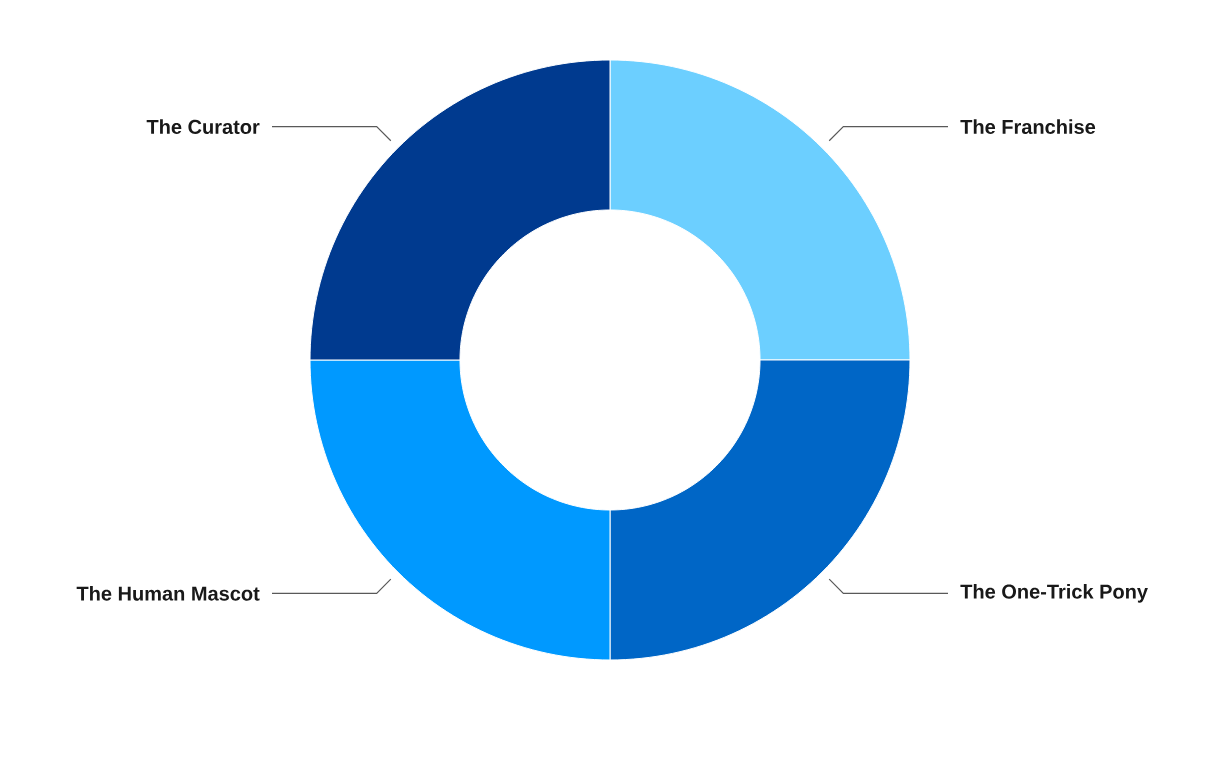  Describe the element at coordinates (168, 593) in the screenshot. I see `slice-label: The Human Mascot` at that location.